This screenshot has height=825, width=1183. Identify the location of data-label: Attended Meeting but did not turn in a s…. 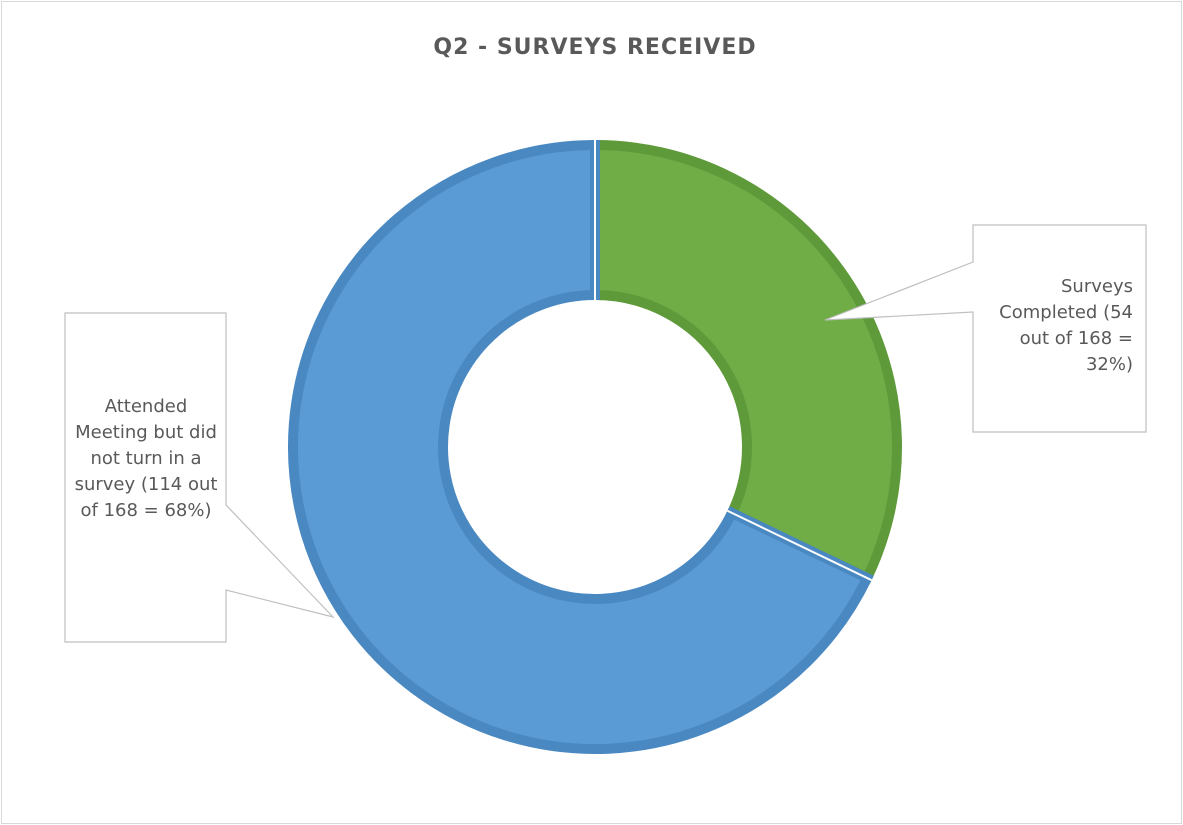
(146, 458).